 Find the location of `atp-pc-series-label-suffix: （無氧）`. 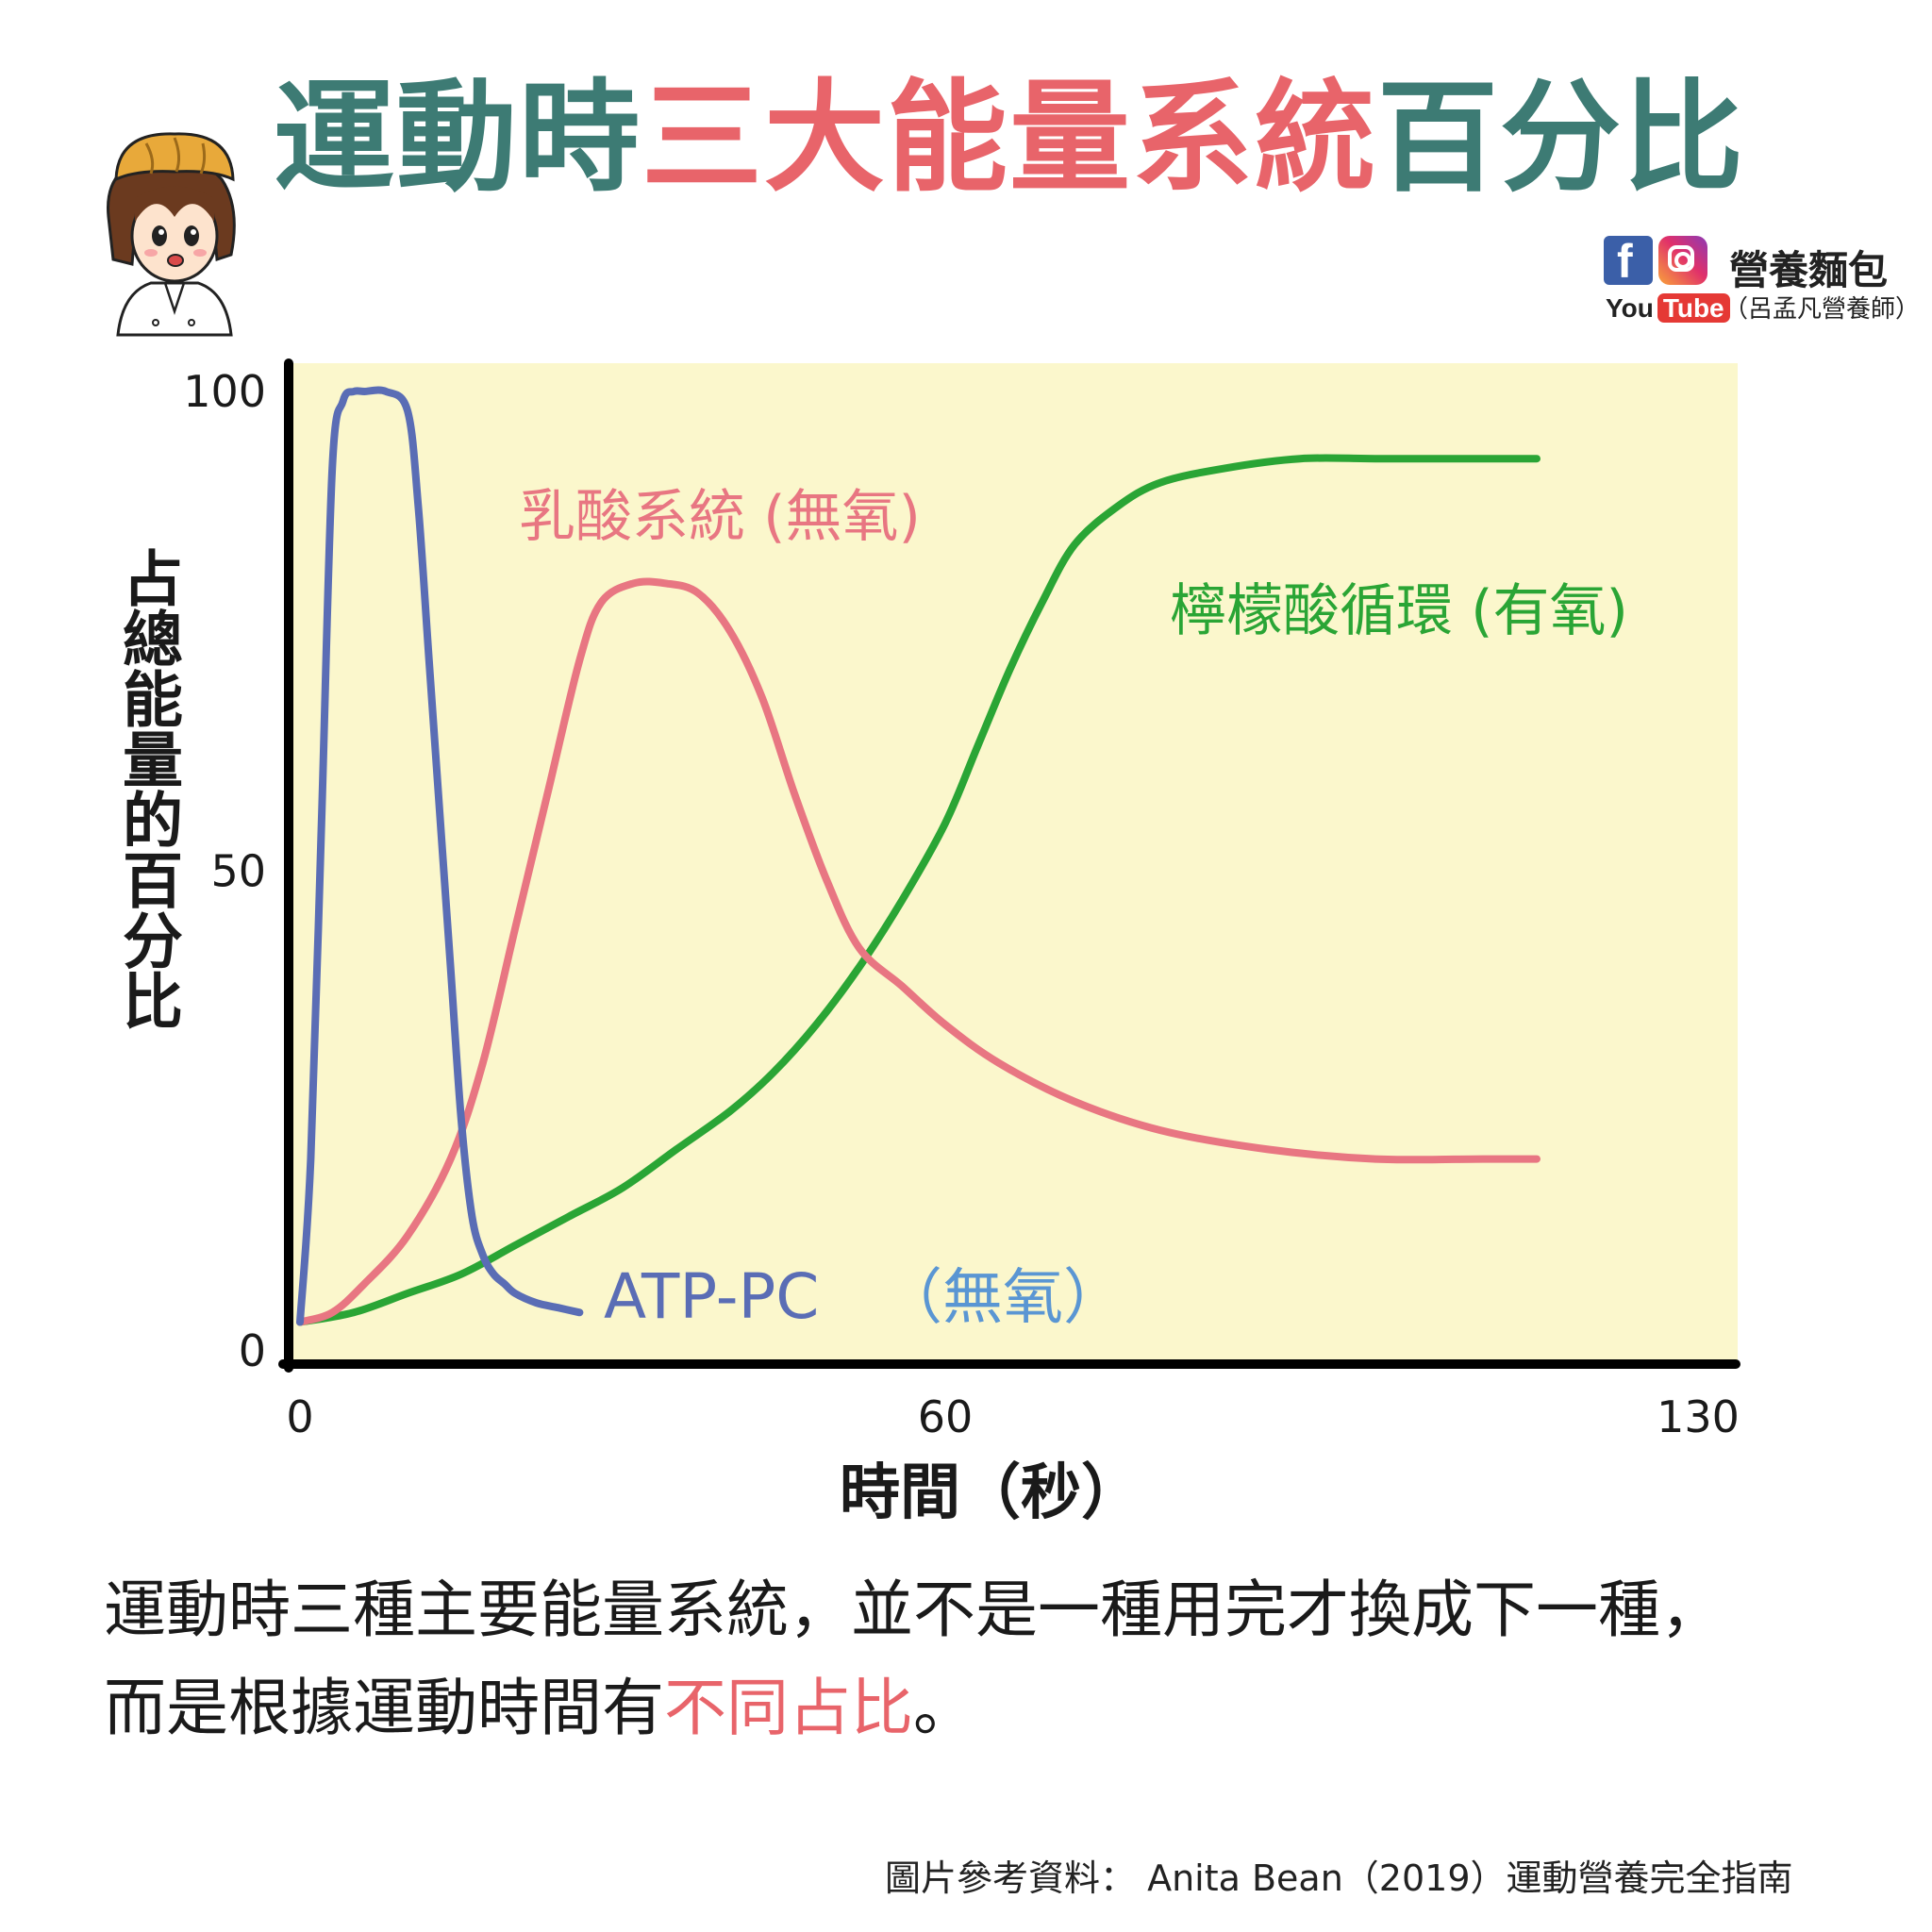

atp-pc-series-label-suffix: （無氧） is located at coordinates (1003, 1298).